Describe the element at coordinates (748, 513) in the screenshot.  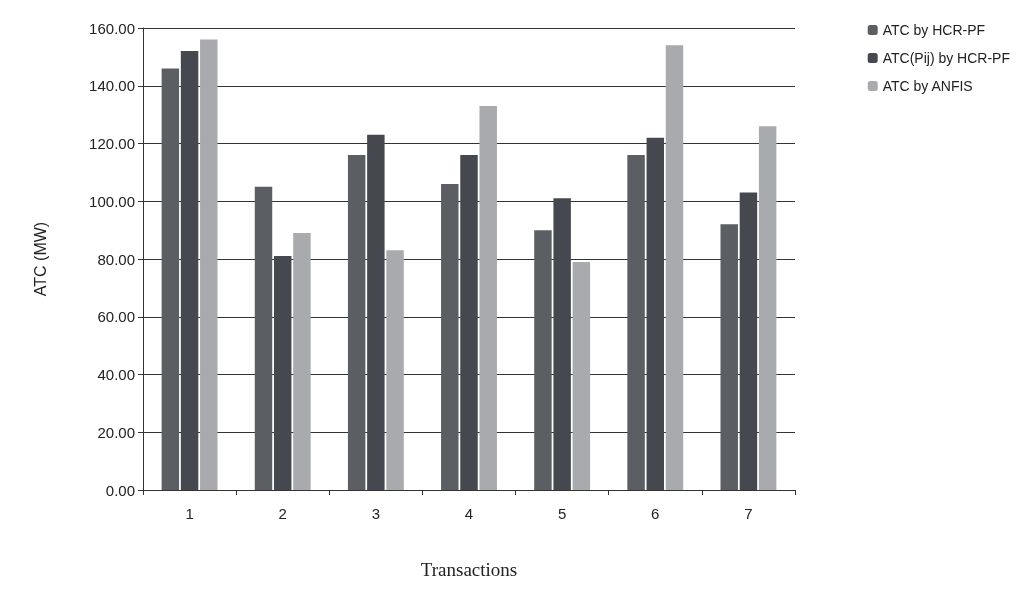
I see `x-tick-label: 7` at that location.